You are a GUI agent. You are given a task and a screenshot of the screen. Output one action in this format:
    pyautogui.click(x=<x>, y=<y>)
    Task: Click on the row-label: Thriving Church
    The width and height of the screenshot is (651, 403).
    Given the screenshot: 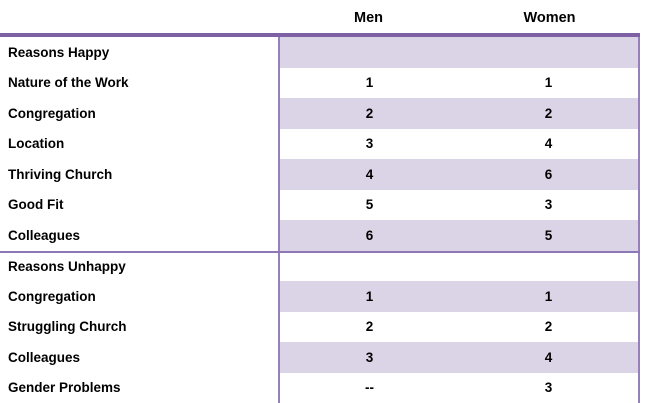 What is the action you would take?
    pyautogui.click(x=139, y=174)
    